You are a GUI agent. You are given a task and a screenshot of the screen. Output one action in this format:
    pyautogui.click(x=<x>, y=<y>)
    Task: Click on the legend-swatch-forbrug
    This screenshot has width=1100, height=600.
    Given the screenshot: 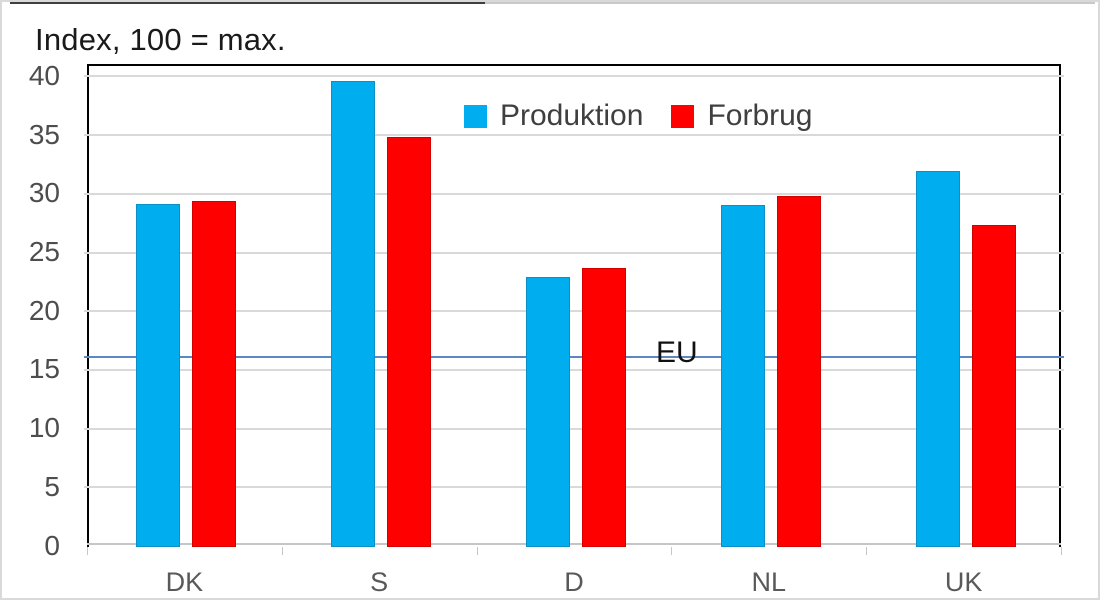 What is the action you would take?
    pyautogui.click(x=683, y=116)
    